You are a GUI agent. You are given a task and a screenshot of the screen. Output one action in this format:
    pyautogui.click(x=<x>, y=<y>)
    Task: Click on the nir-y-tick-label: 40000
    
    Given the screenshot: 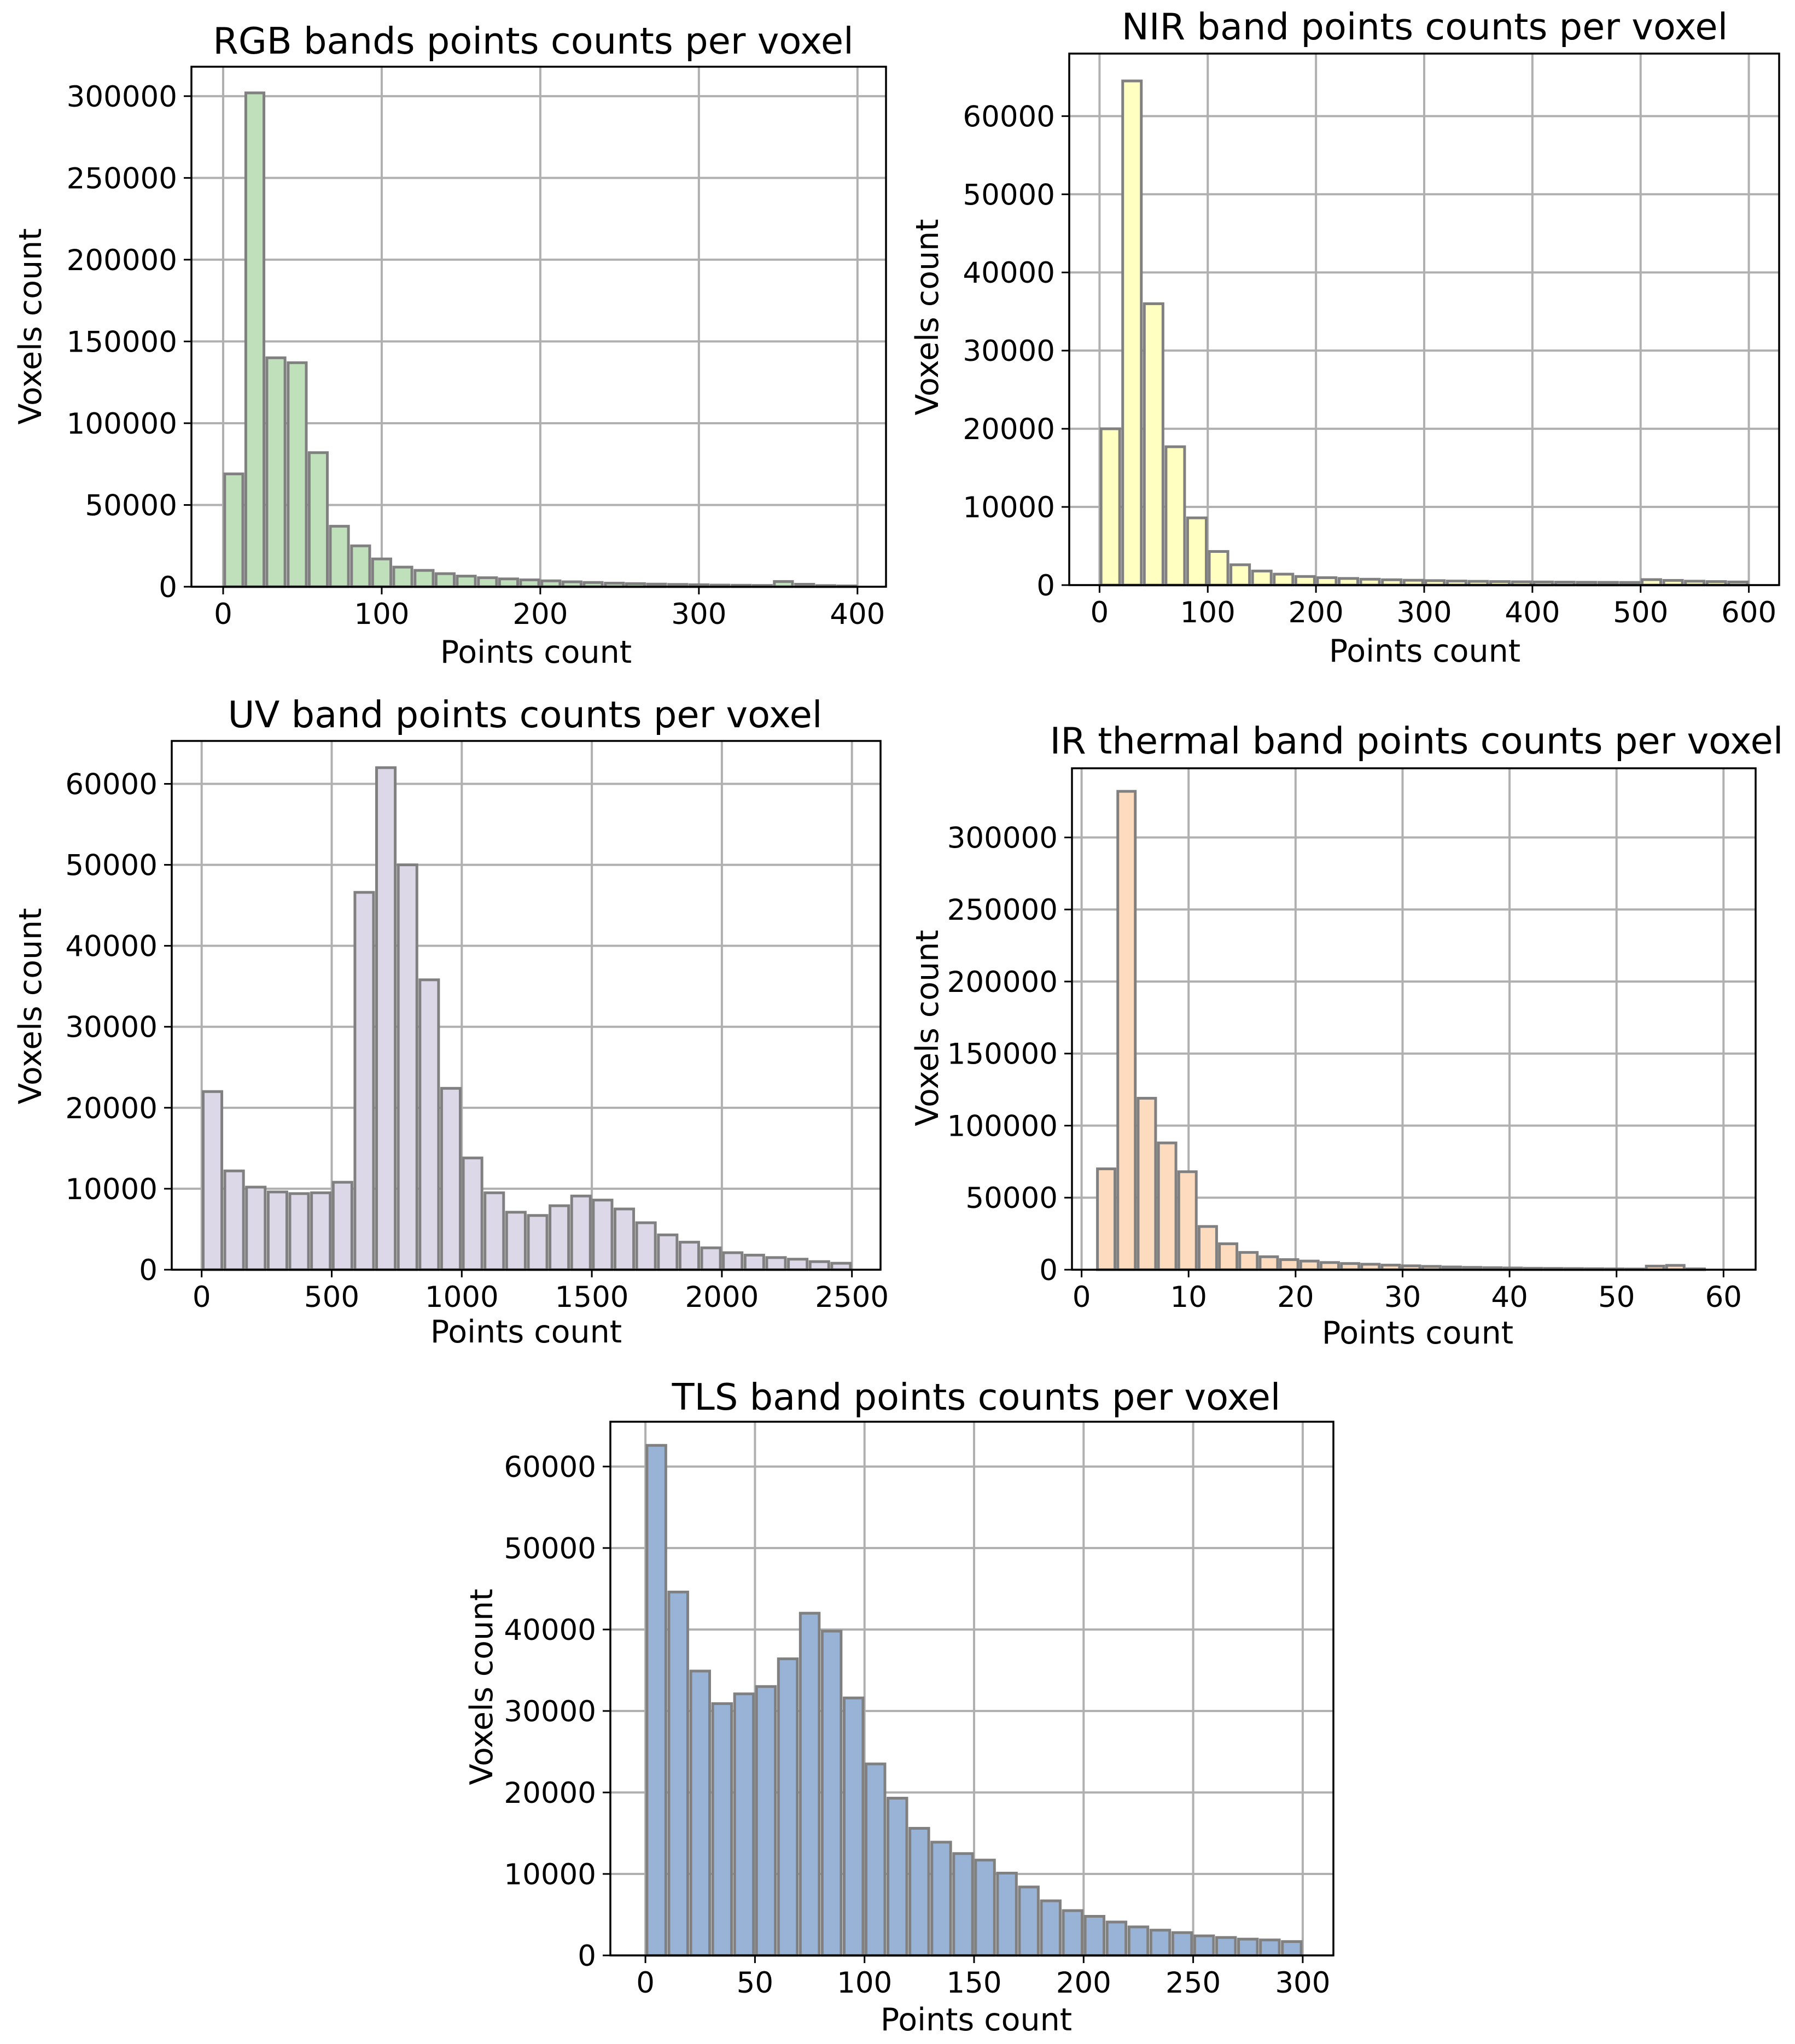 What is the action you would take?
    pyautogui.click(x=1009, y=273)
    